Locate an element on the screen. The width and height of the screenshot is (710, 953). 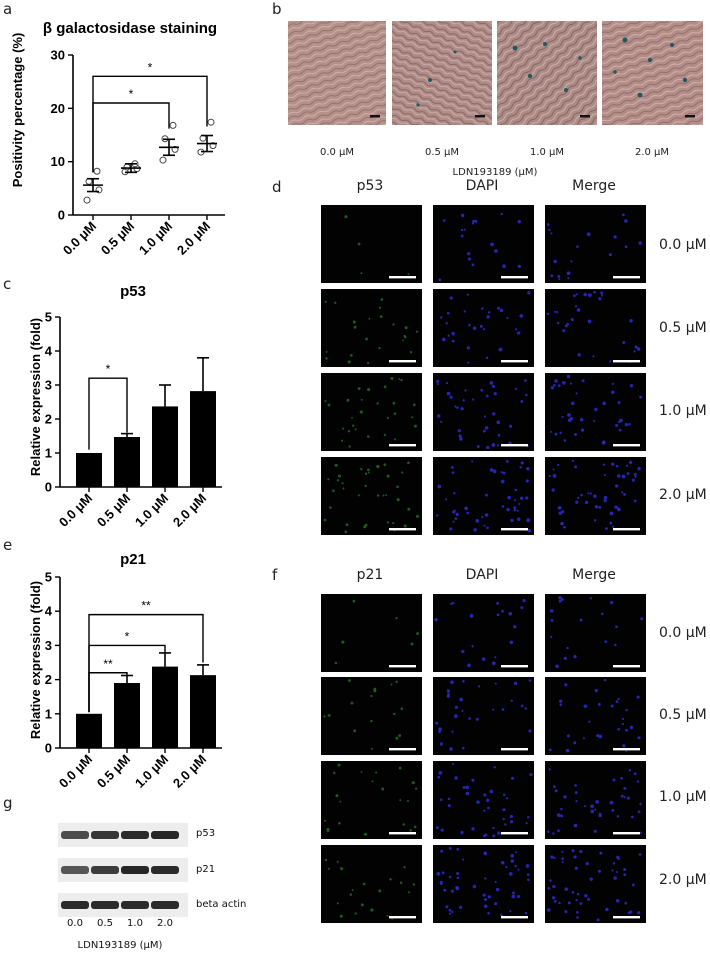
wb-lane-3: 2.0 is located at coordinates (165, 923).